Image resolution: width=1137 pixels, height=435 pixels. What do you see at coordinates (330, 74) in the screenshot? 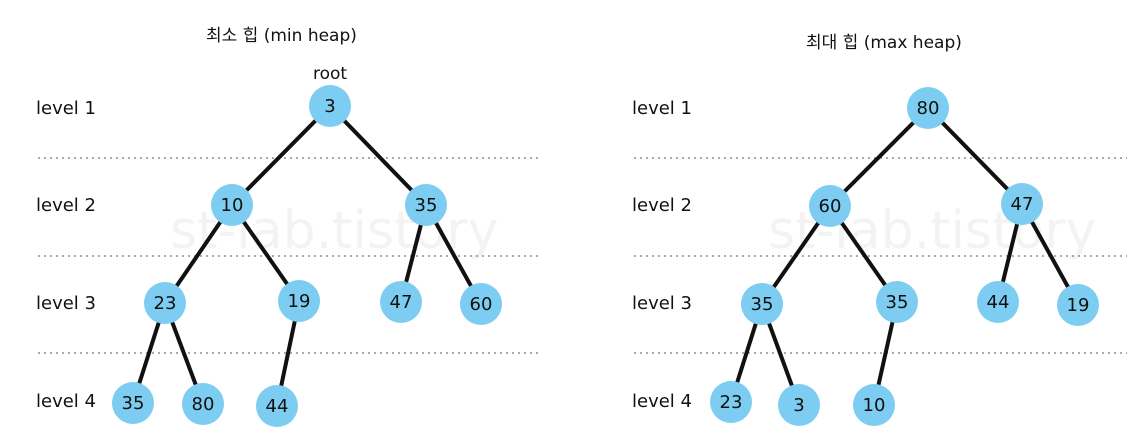
I see `root-label: root` at bounding box center [330, 74].